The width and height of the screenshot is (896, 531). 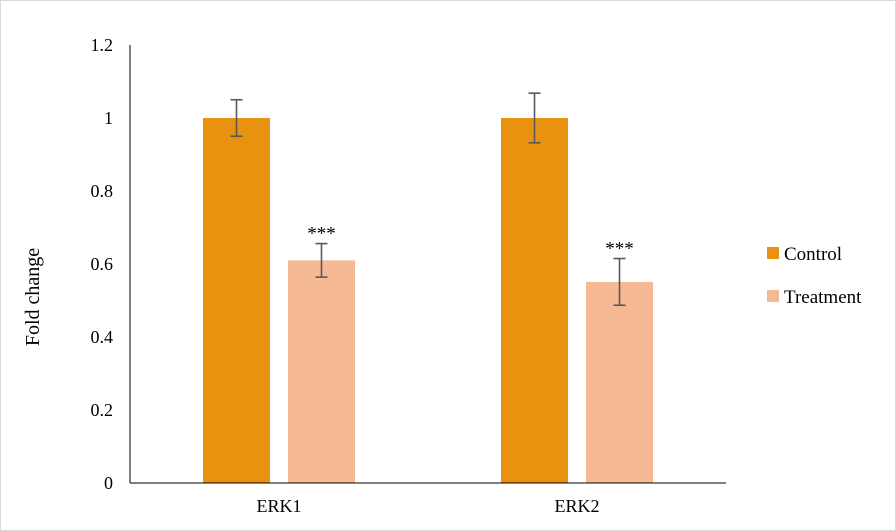 I want to click on y-tick-label: 0.4, so click(x=102, y=337).